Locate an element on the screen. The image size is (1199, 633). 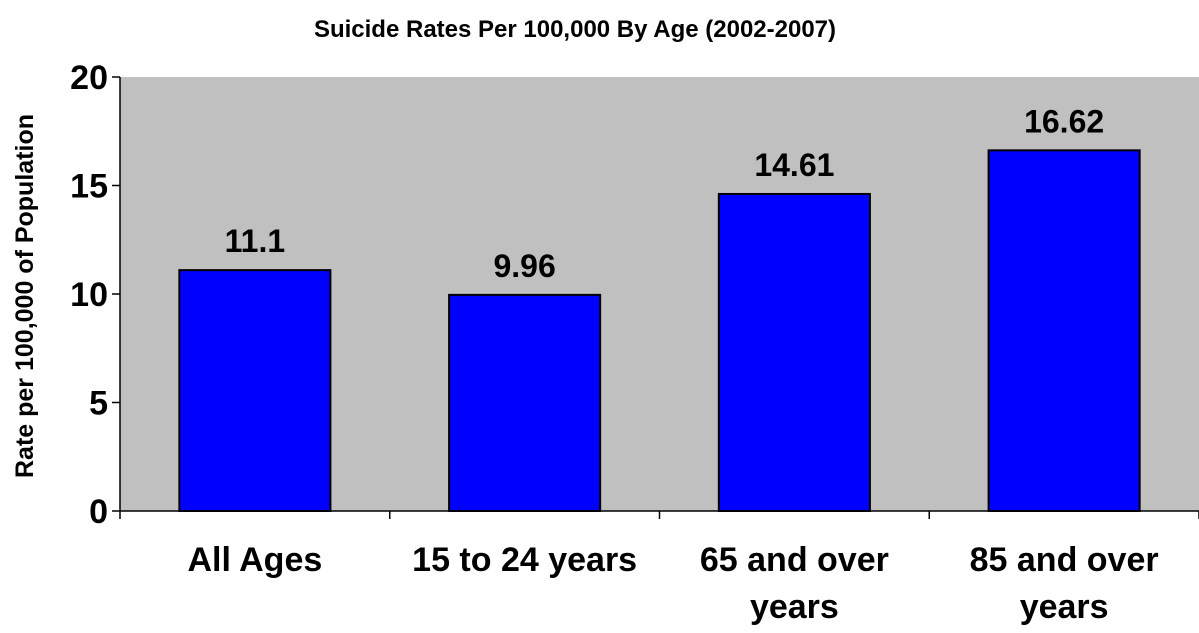
y-axis-label: Rate per 100,000 of Population is located at coordinates (25, 296).